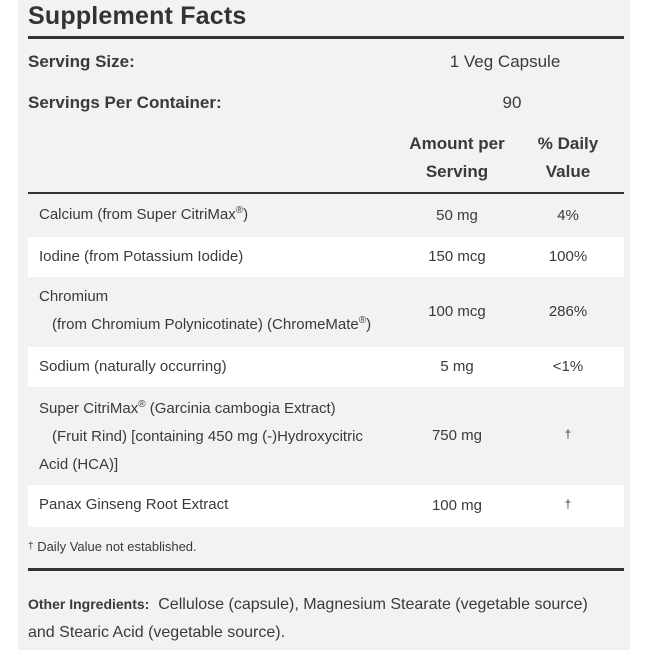 Image resolution: width=650 pixels, height=650 pixels. Describe the element at coordinates (457, 505) in the screenshot. I see `nutrient-amount: 100 mg` at that location.